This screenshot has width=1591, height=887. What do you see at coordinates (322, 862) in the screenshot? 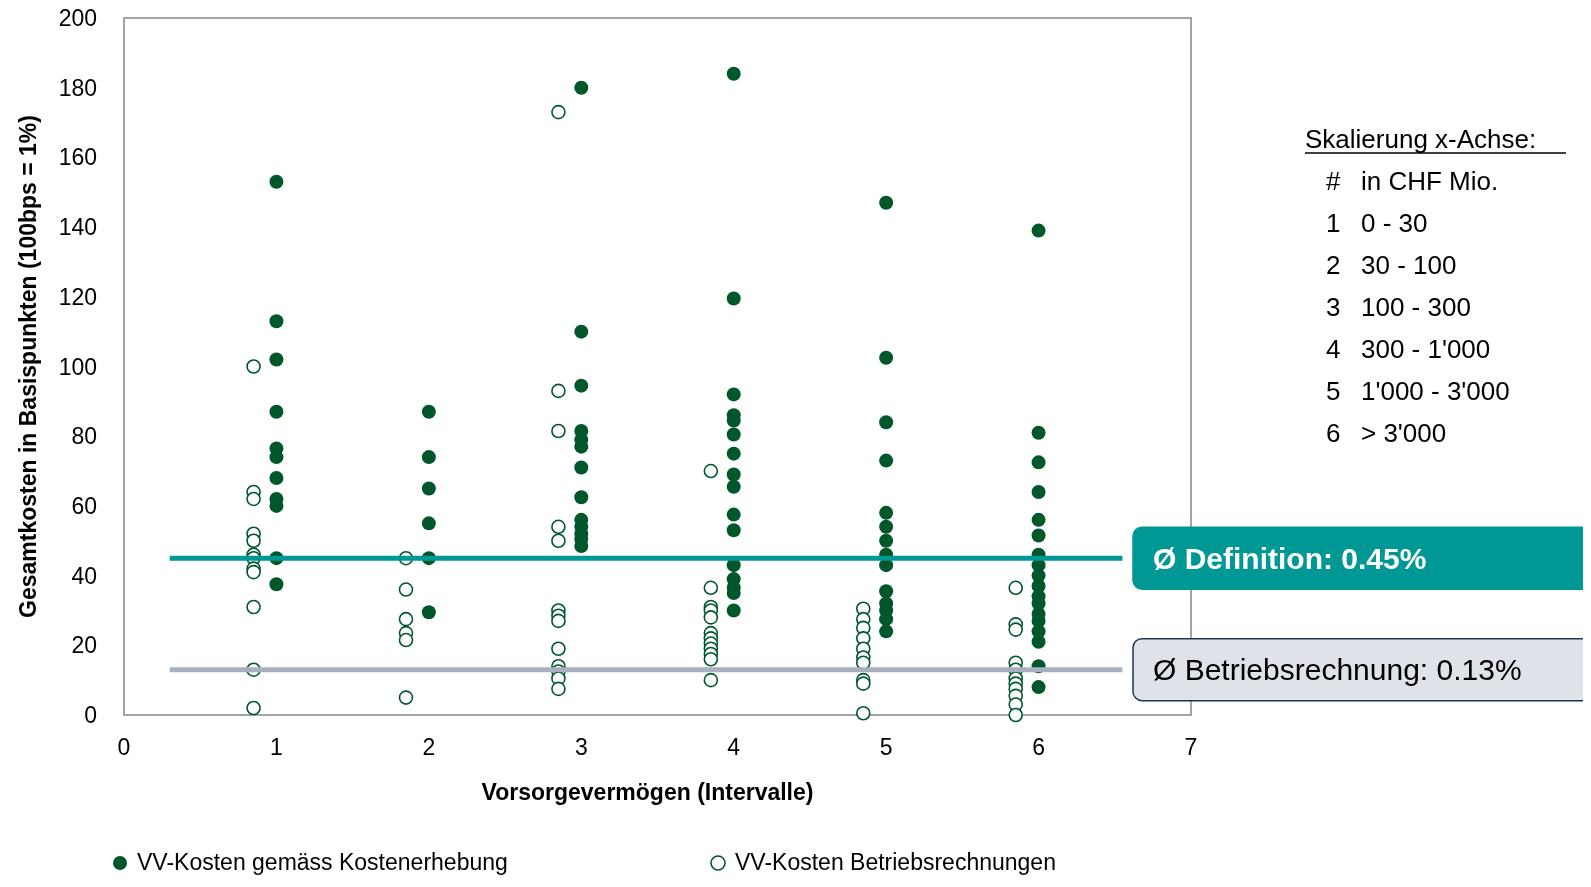
I see `legend-label: VV-Kosten gemäss Kostenerhebung` at bounding box center [322, 862].